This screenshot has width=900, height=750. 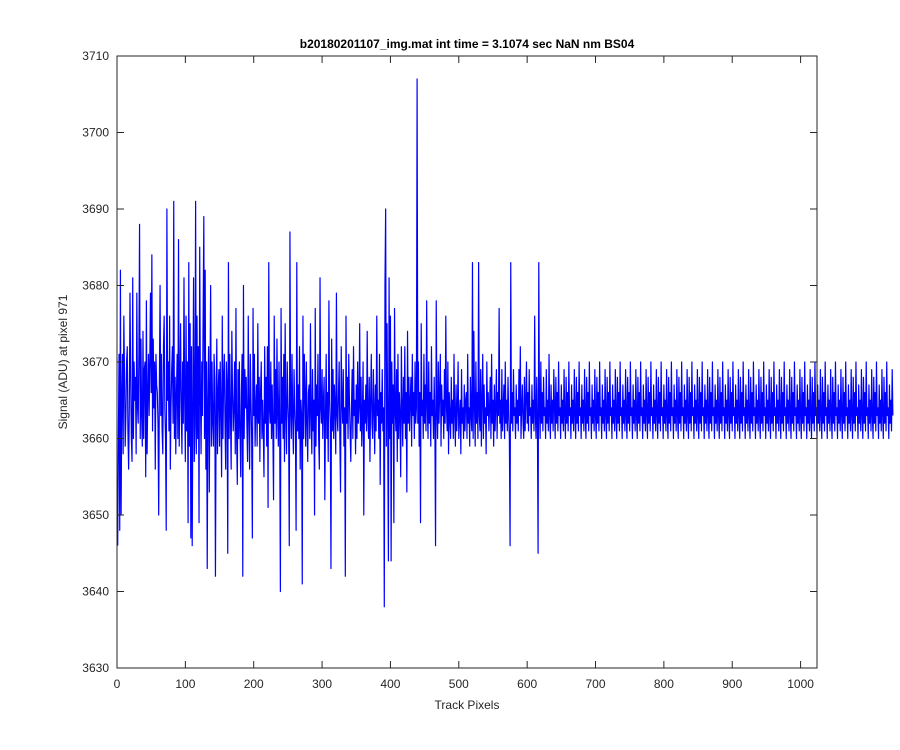 I want to click on x-tick-label: 0, so click(x=117, y=684).